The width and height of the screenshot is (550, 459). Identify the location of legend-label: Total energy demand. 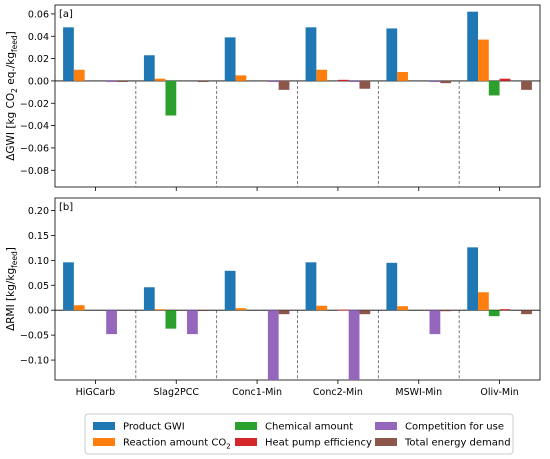
(457, 443).